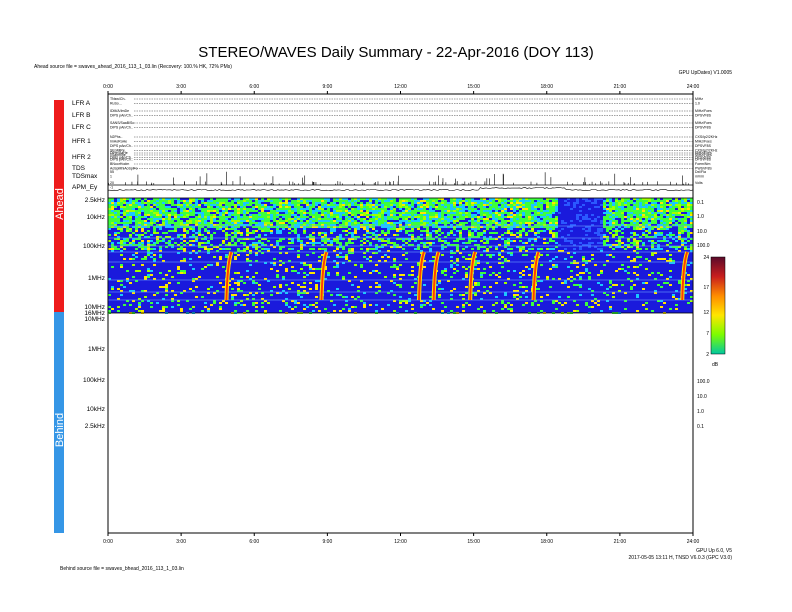  I want to click on panel-sublabel-right: DPSVF8S, so click(703, 160).